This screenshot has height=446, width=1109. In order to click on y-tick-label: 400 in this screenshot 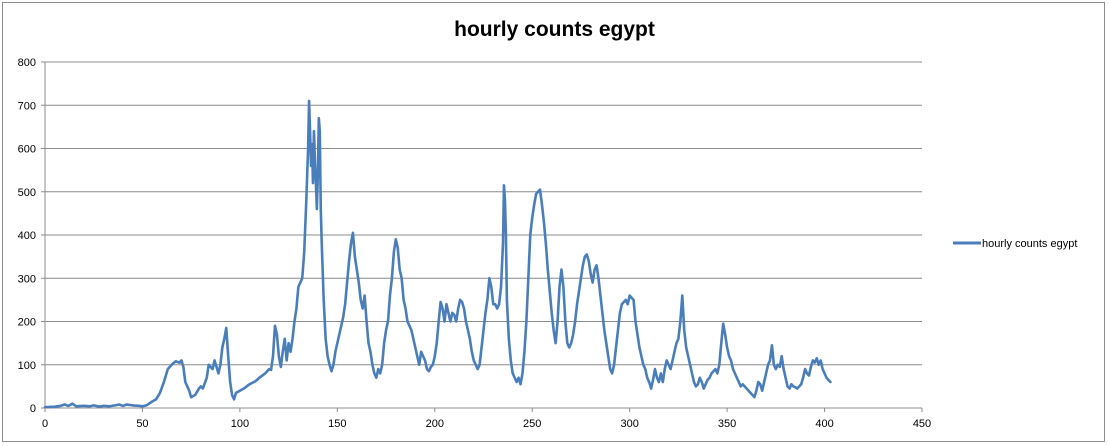, I will do `click(27, 236)`.